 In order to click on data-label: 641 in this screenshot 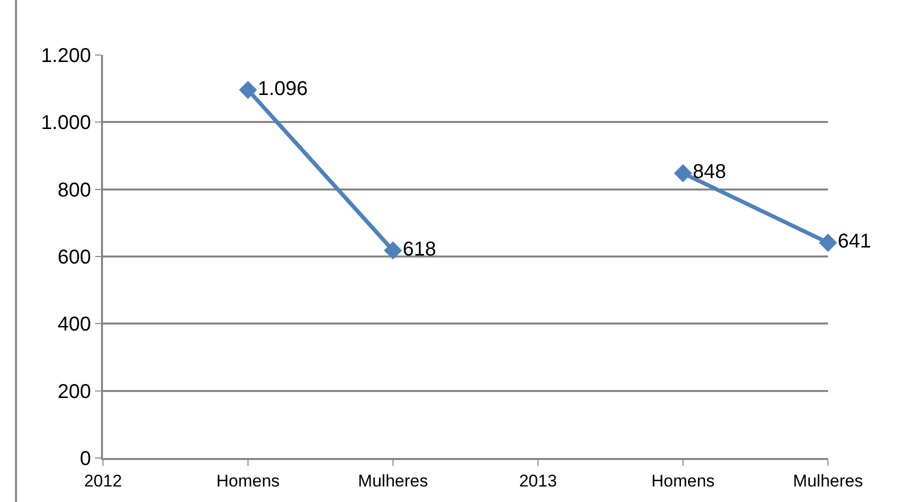, I will do `click(855, 241)`.